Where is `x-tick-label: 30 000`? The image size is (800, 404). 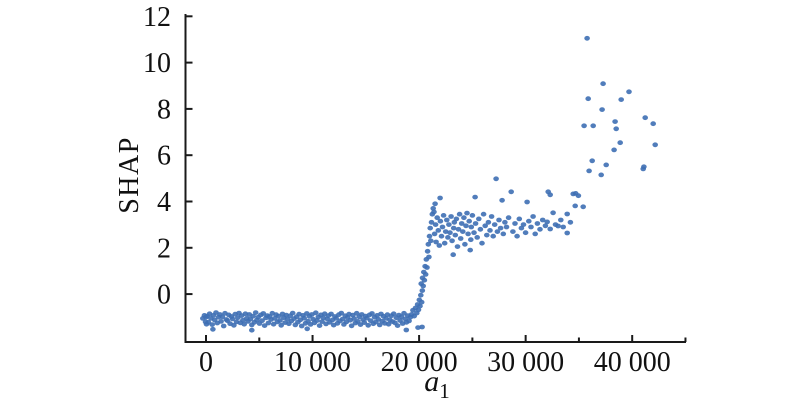
x-tick-label: 30 000 is located at coordinates (525, 362).